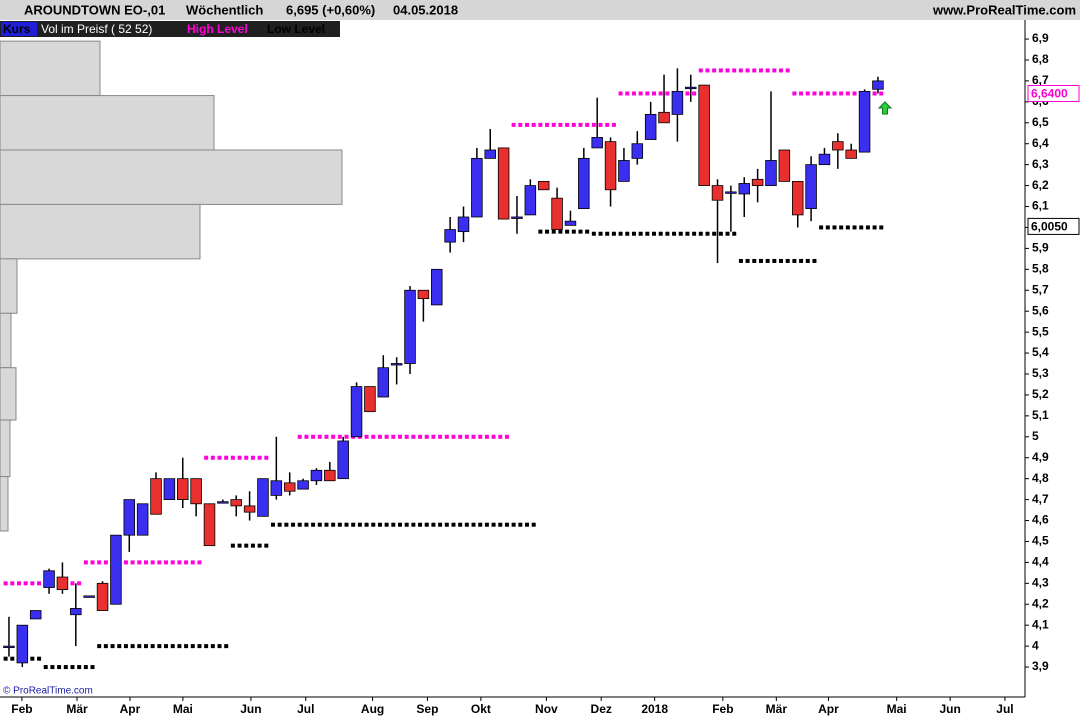 This screenshot has height=720, width=1080. Describe the element at coordinates (372, 709) in the screenshot. I see `x-tick-label: Aug` at that location.